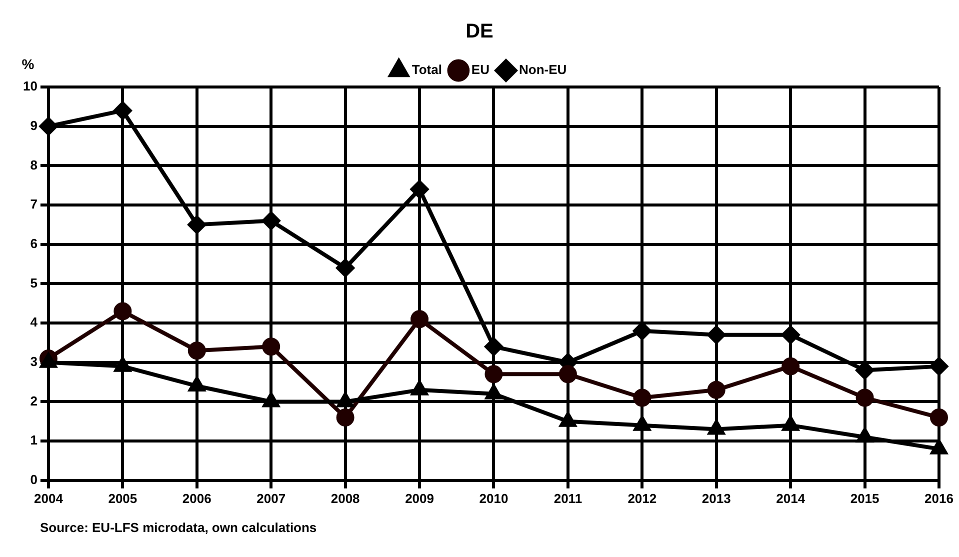 Image resolution: width=959 pixels, height=557 pixels. I want to click on y-axis-title: %, so click(28, 64).